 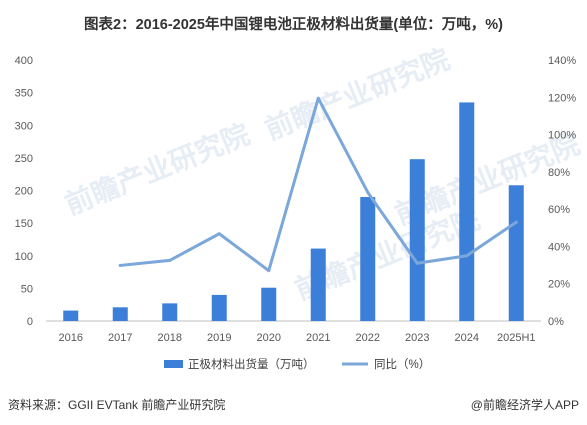 I want to click on bar-2023, so click(x=417, y=240).